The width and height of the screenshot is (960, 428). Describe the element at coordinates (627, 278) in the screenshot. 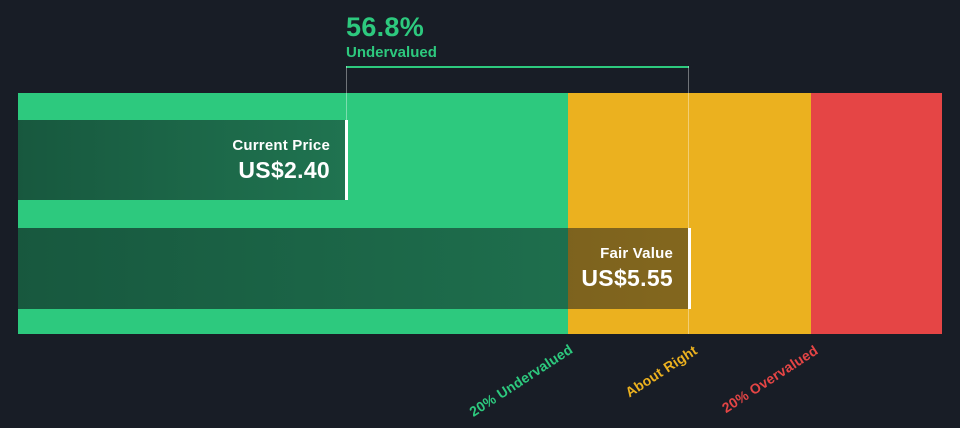

I see `fair-value-value: US$5.55` at that location.